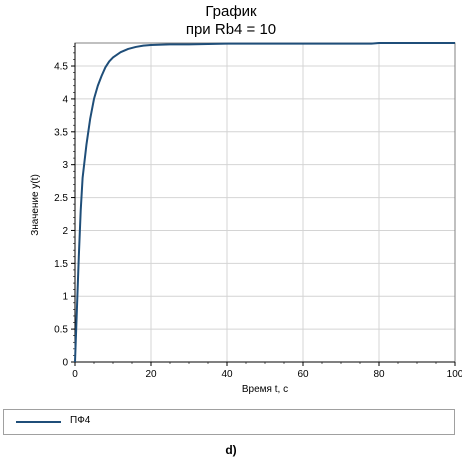 The image size is (462, 461). I want to click on y-axis-label: Значение y(t), so click(35, 205).